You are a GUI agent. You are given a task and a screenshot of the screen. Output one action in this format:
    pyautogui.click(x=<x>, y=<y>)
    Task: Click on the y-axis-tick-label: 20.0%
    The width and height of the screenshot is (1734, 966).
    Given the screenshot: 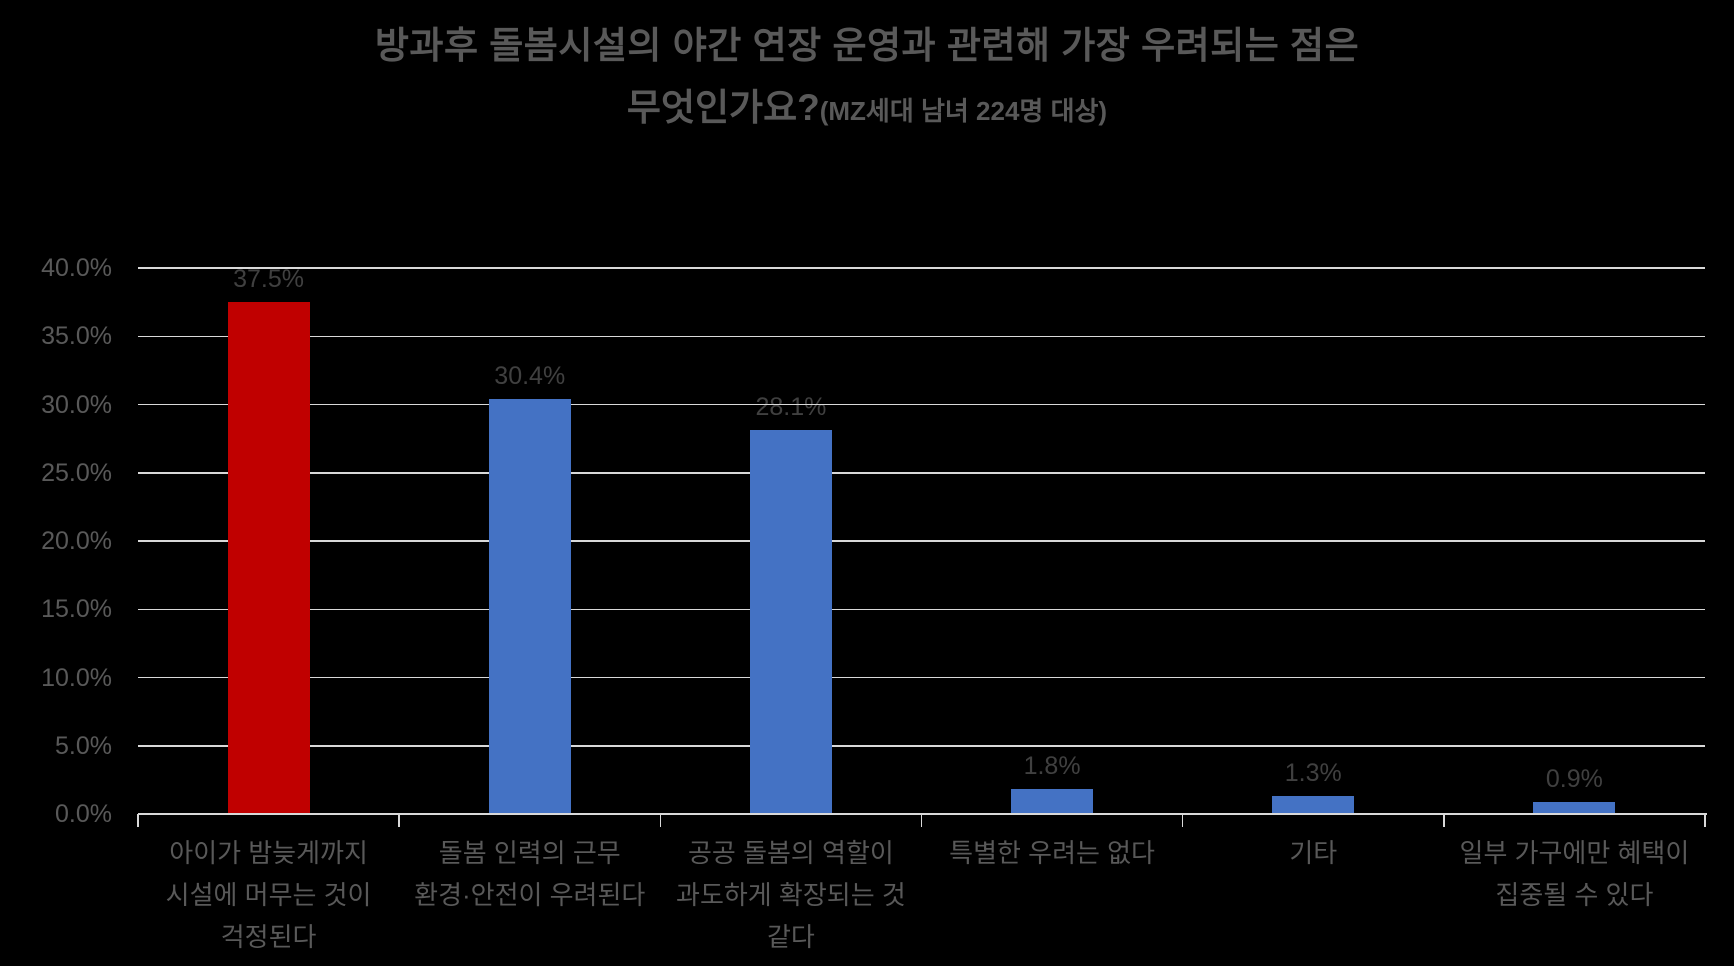 What is the action you would take?
    pyautogui.click(x=76, y=541)
    